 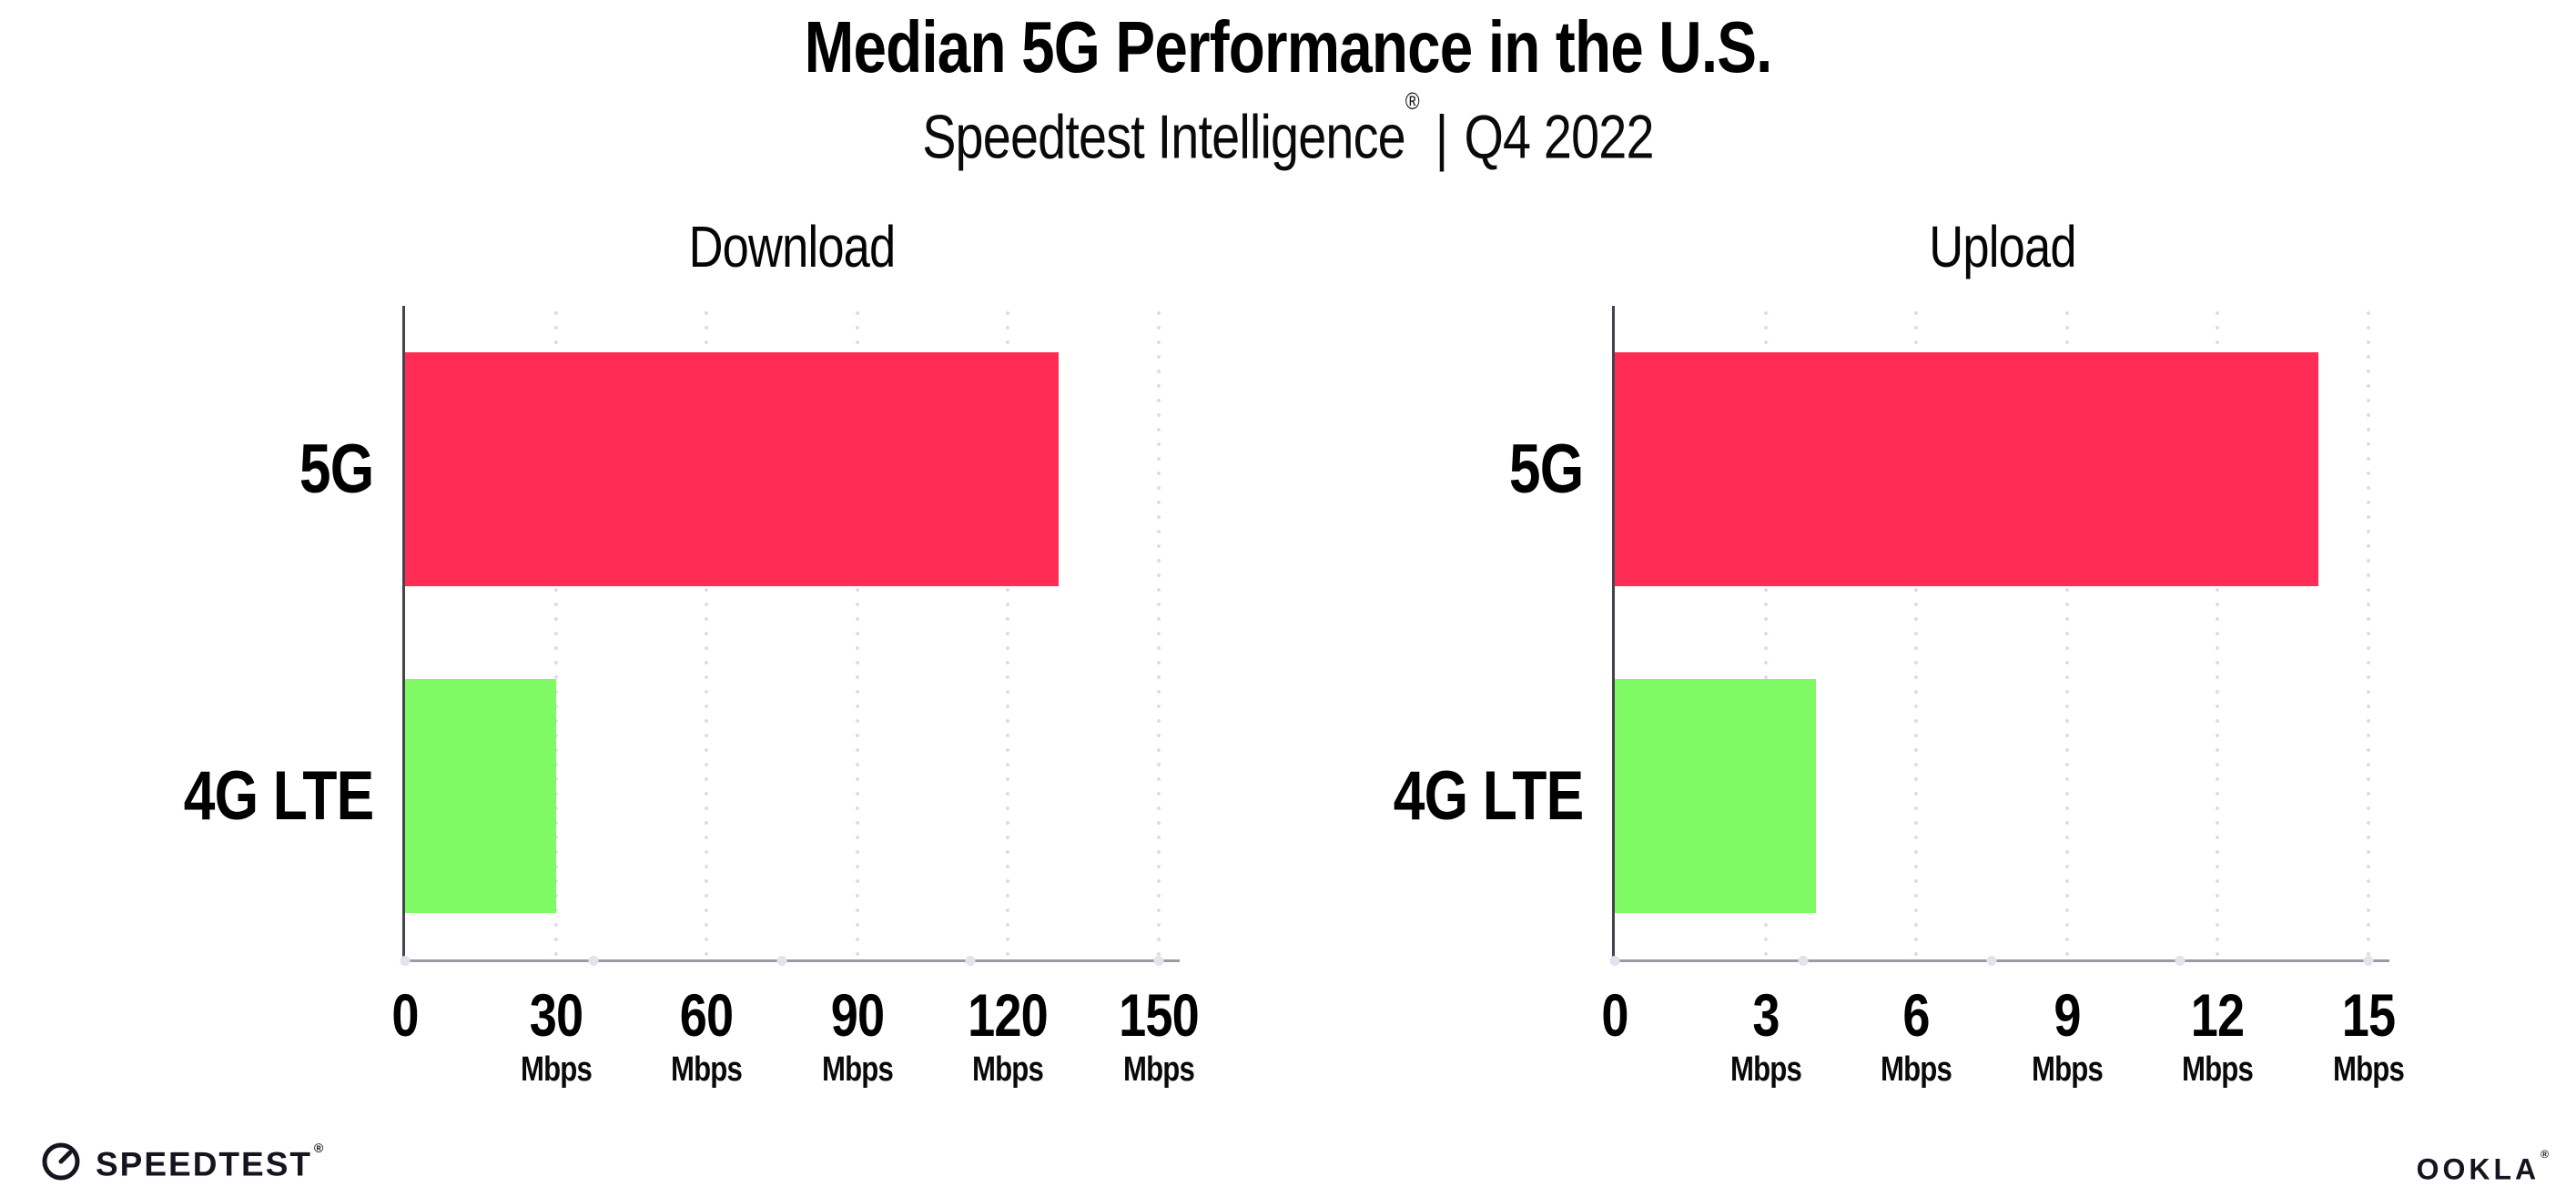 I want to click on x-tick-90: 90 Mbps, so click(x=857, y=1036).